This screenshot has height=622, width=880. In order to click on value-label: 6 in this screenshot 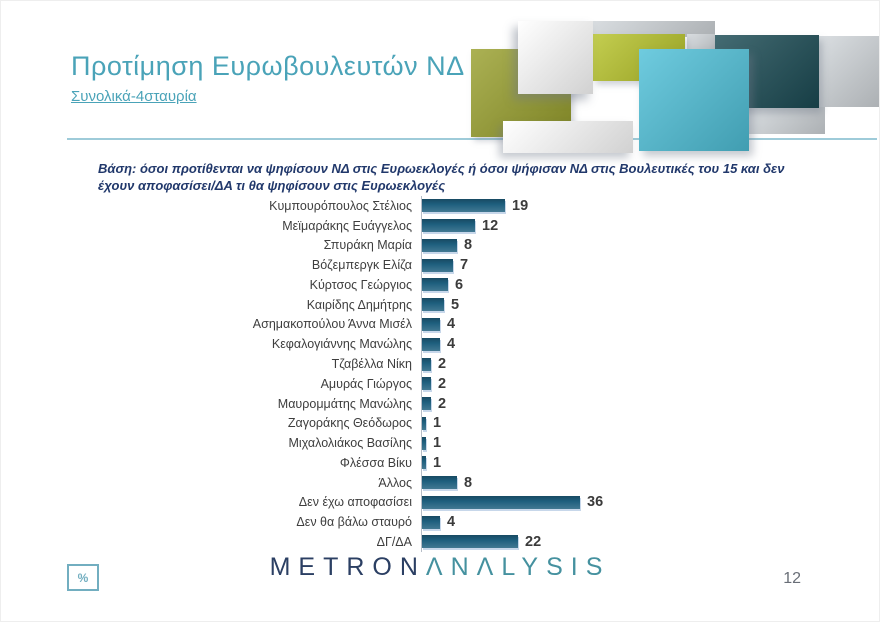, I will do `click(459, 284)`.